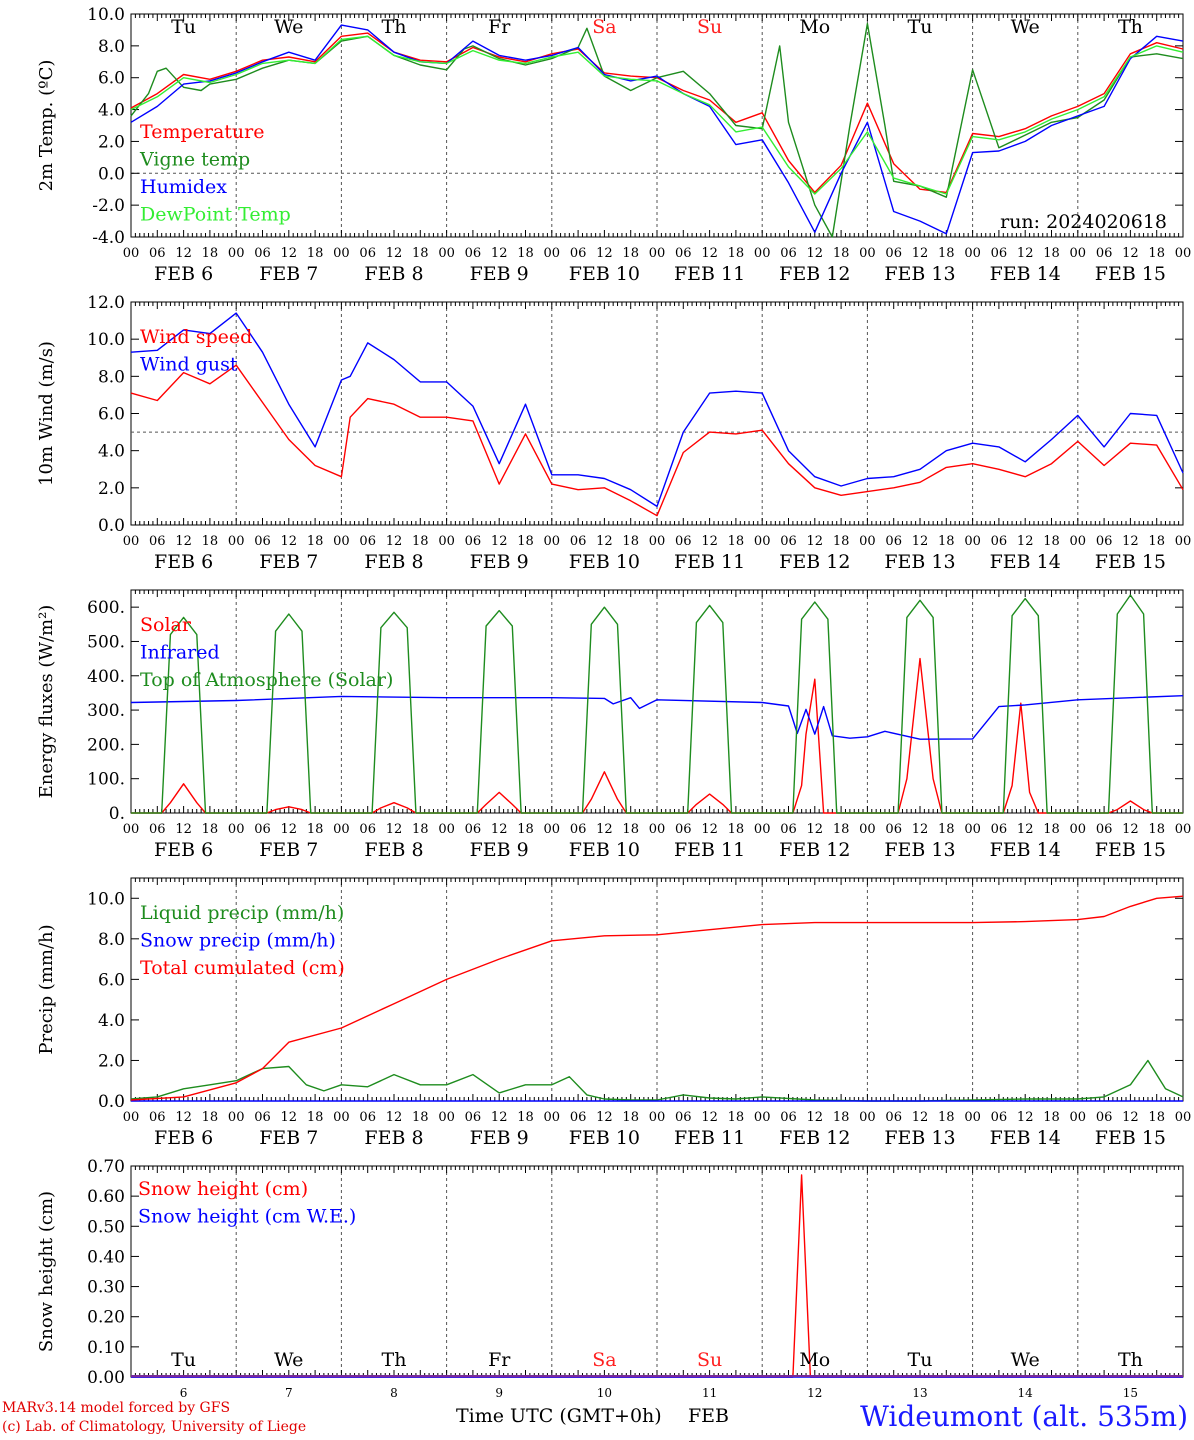 This screenshot has height=1440, width=1194. Describe the element at coordinates (116, 1408) in the screenshot. I see `model-credit: MARv3.14 model forced by GFS` at that location.